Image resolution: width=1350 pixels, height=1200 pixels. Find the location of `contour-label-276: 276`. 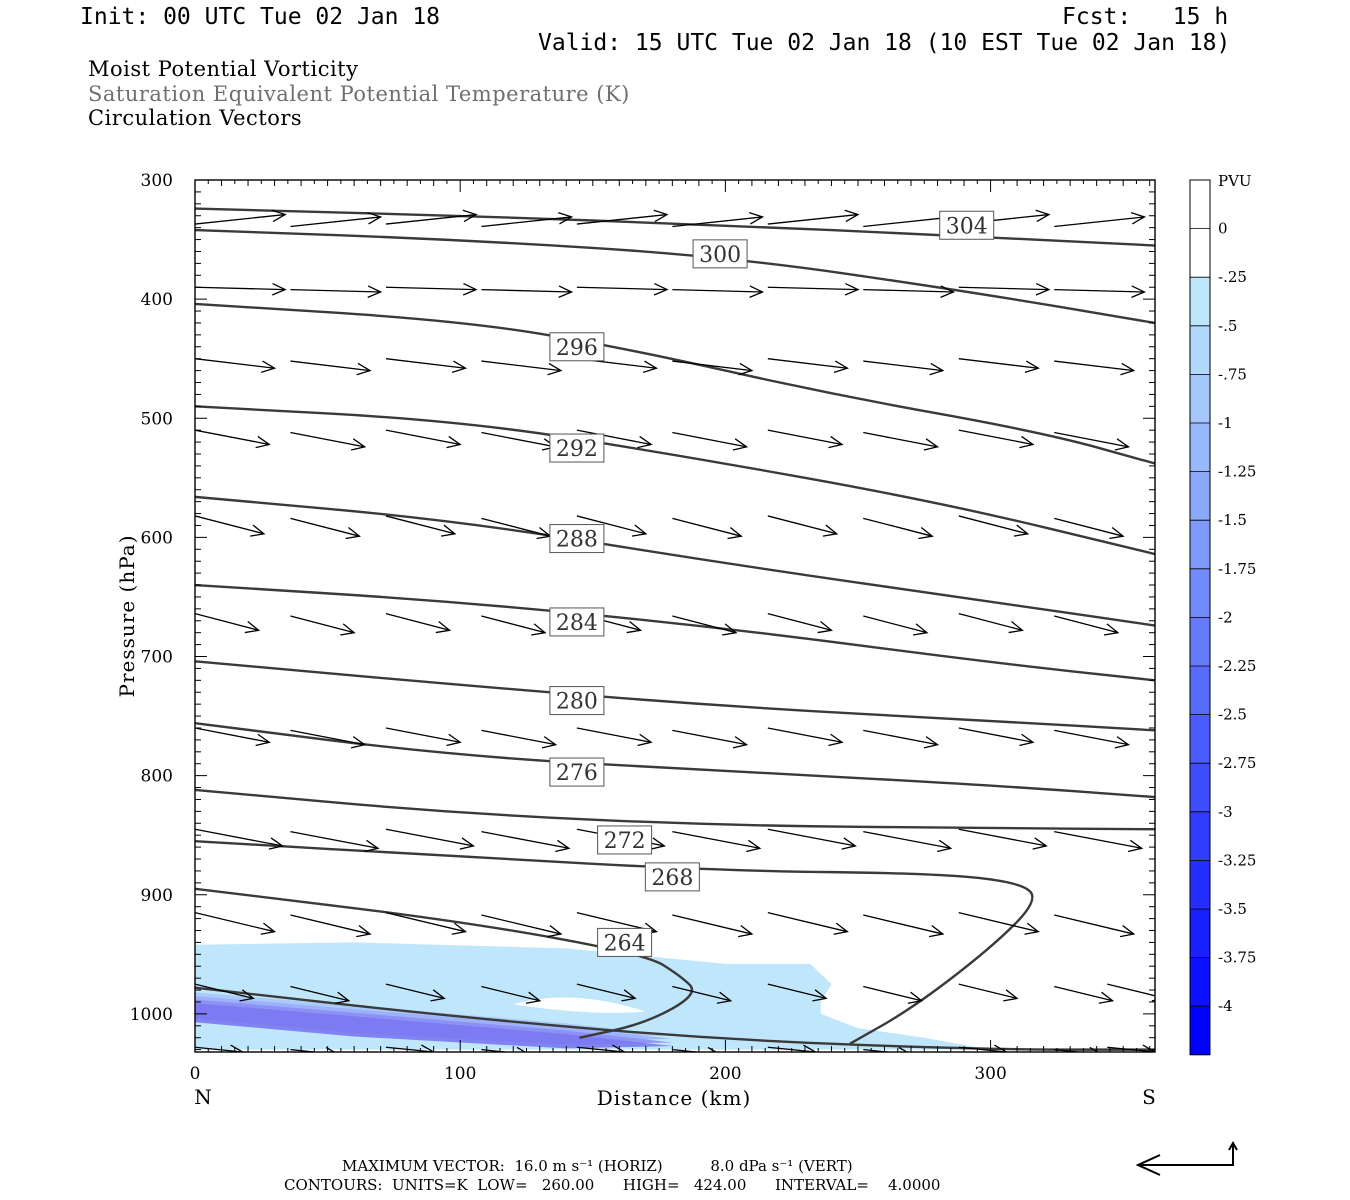

contour-label-276: 276 is located at coordinates (577, 773).